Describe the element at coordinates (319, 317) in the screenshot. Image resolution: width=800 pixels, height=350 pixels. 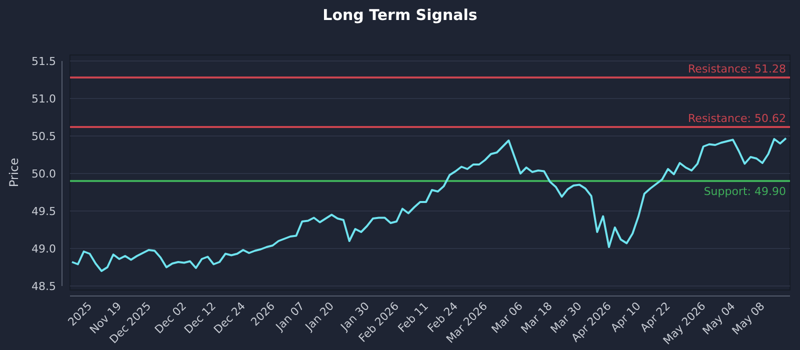
I see `x-tick-label: Jan 20` at that location.